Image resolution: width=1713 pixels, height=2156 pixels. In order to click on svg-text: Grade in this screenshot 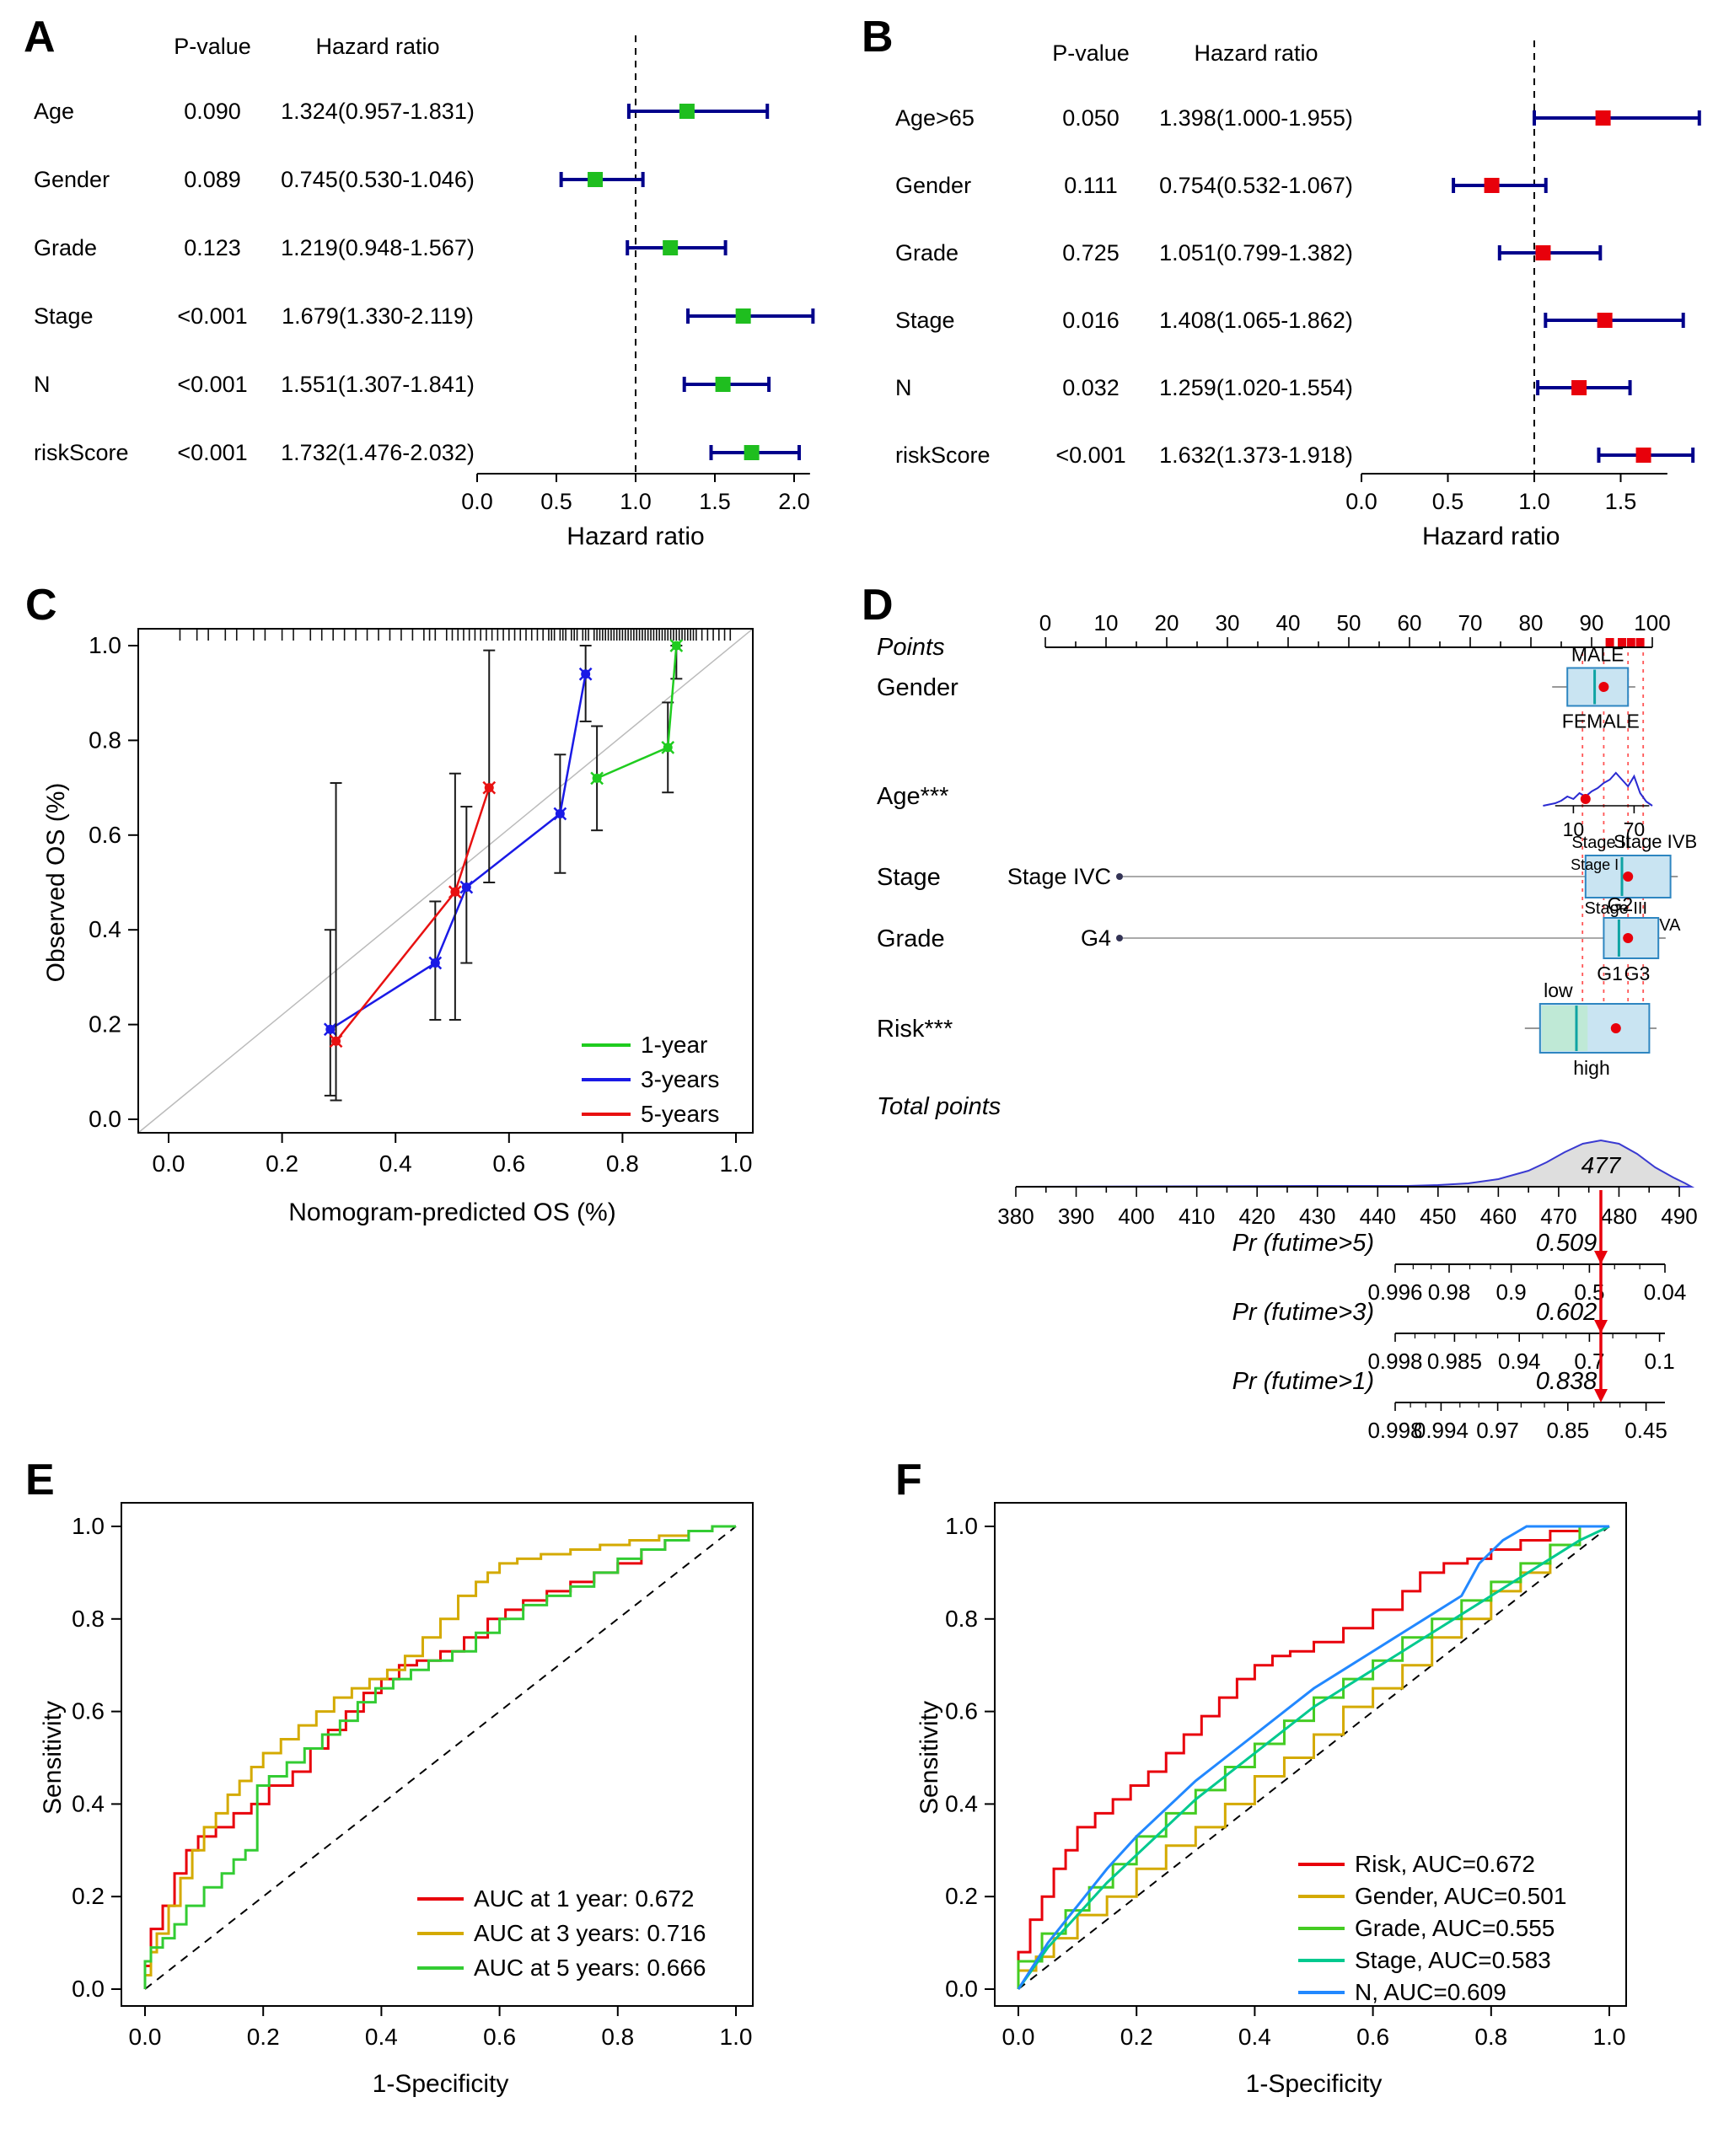, I will do `click(911, 938)`.